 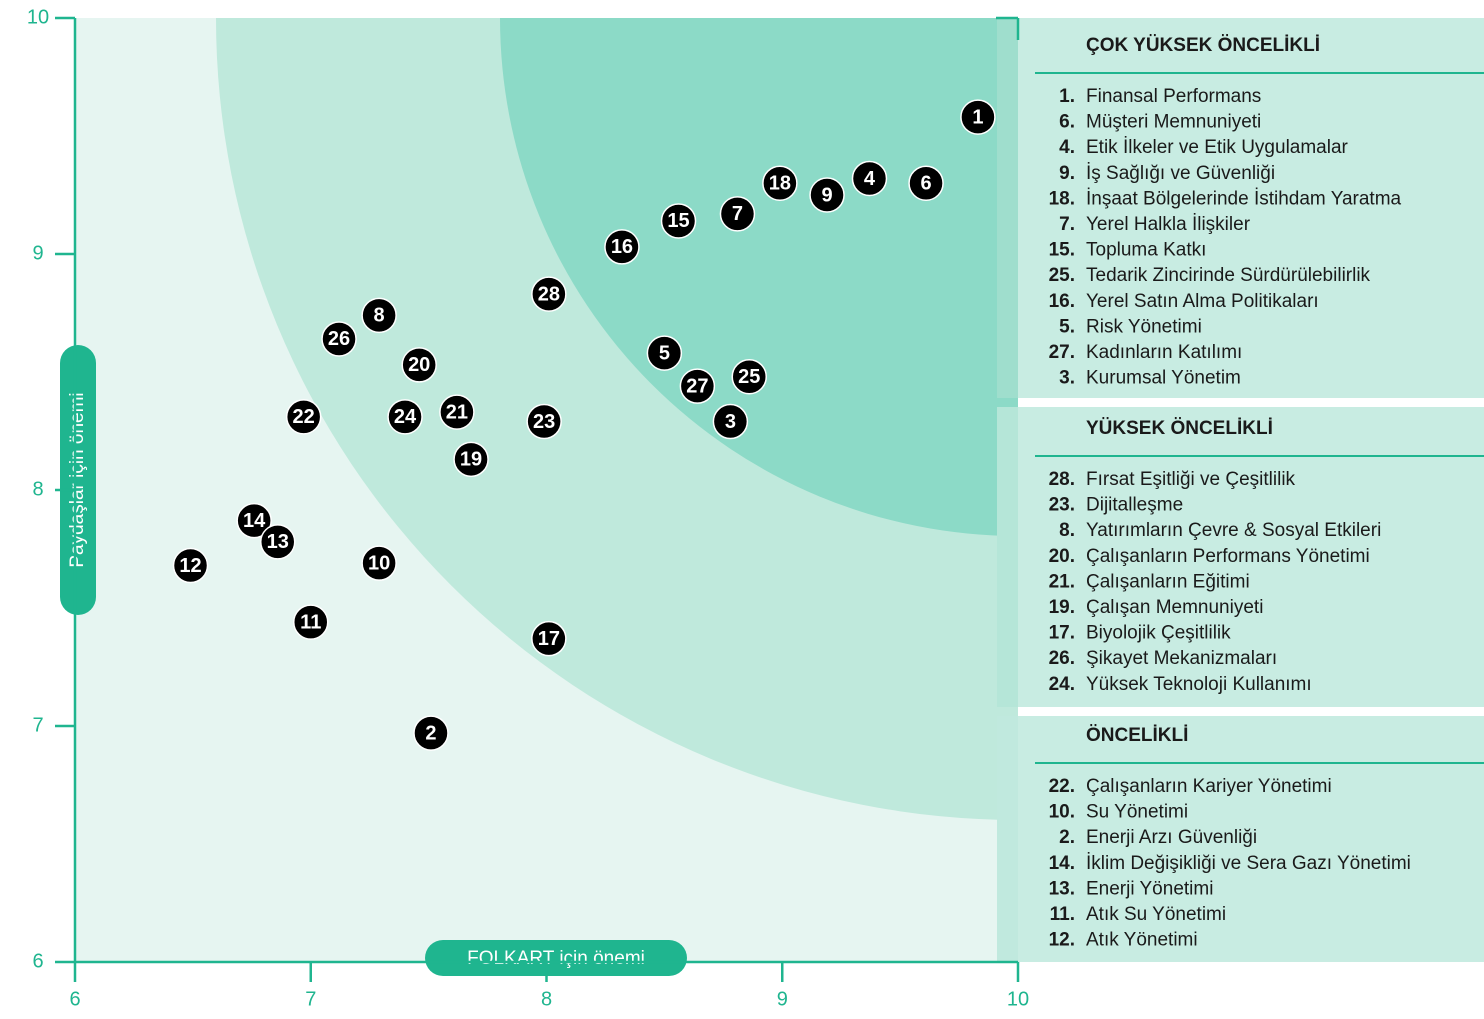 I want to click on point-label: 16, so click(x=622, y=247).